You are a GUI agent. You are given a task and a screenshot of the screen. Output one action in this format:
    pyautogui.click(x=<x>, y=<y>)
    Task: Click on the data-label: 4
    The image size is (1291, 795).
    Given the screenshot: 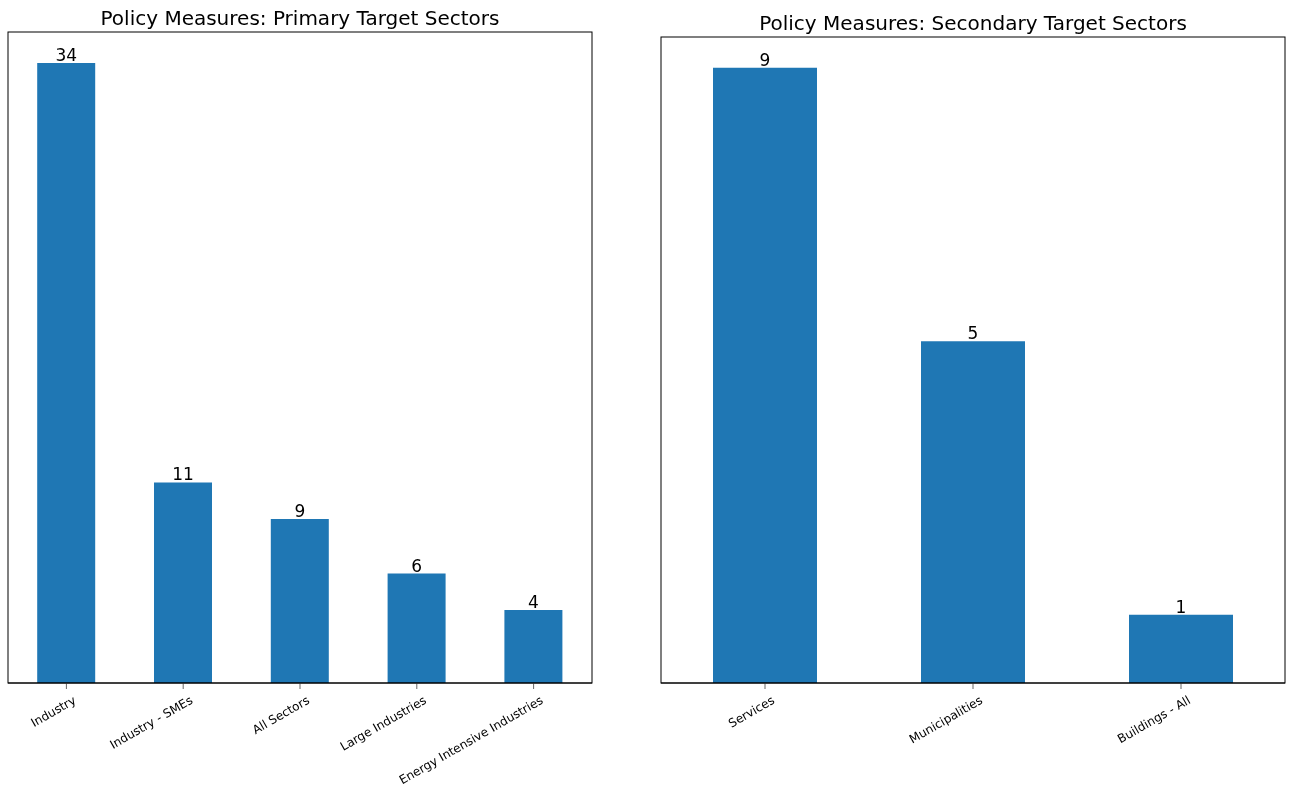 What is the action you would take?
    pyautogui.click(x=533, y=602)
    